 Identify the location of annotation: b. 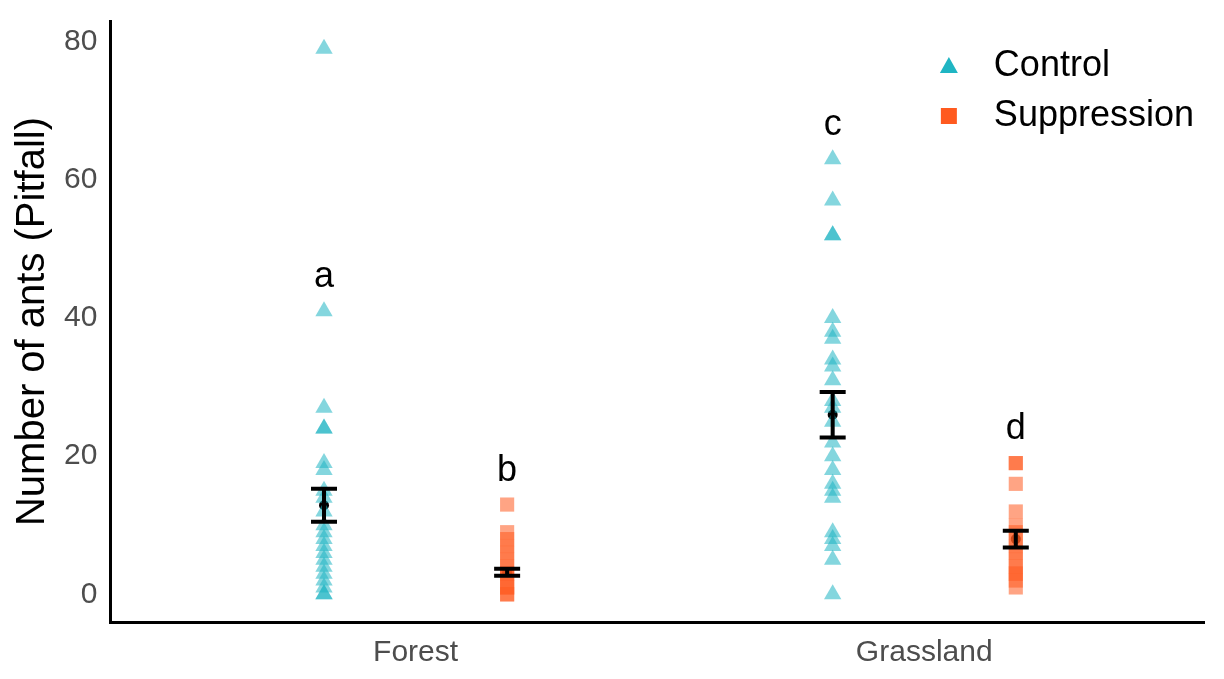
(507, 468).